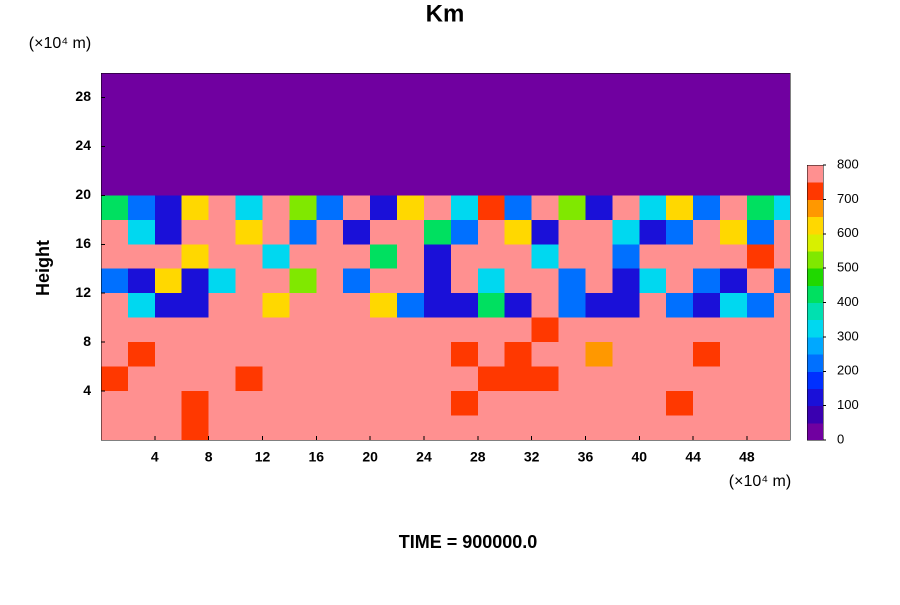  I want to click on x-tick-label: 24, so click(424, 457).